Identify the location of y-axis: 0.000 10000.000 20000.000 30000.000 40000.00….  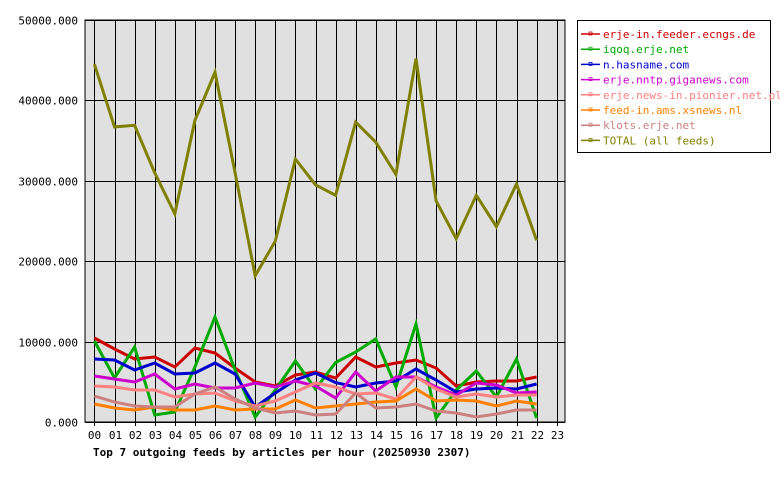
(48, 222).